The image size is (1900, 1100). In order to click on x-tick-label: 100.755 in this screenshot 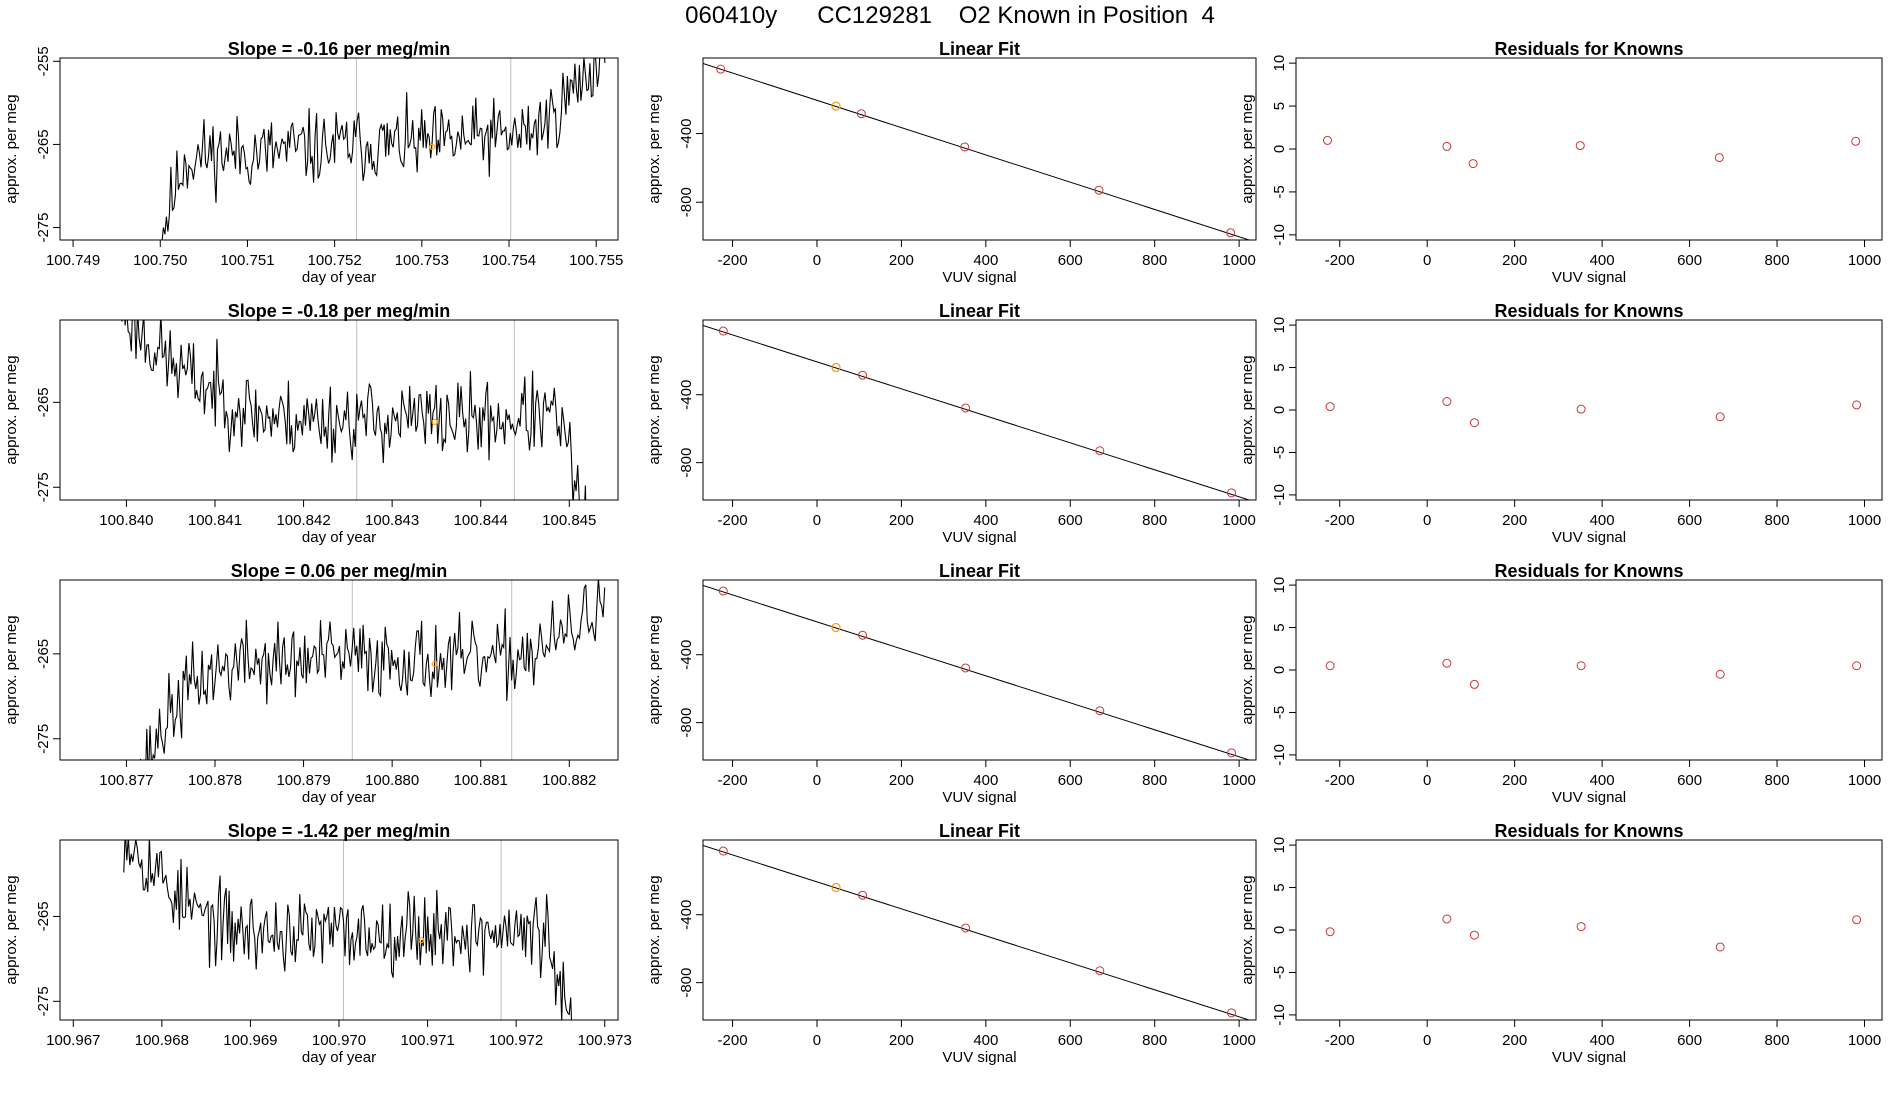, I will do `click(596, 260)`.